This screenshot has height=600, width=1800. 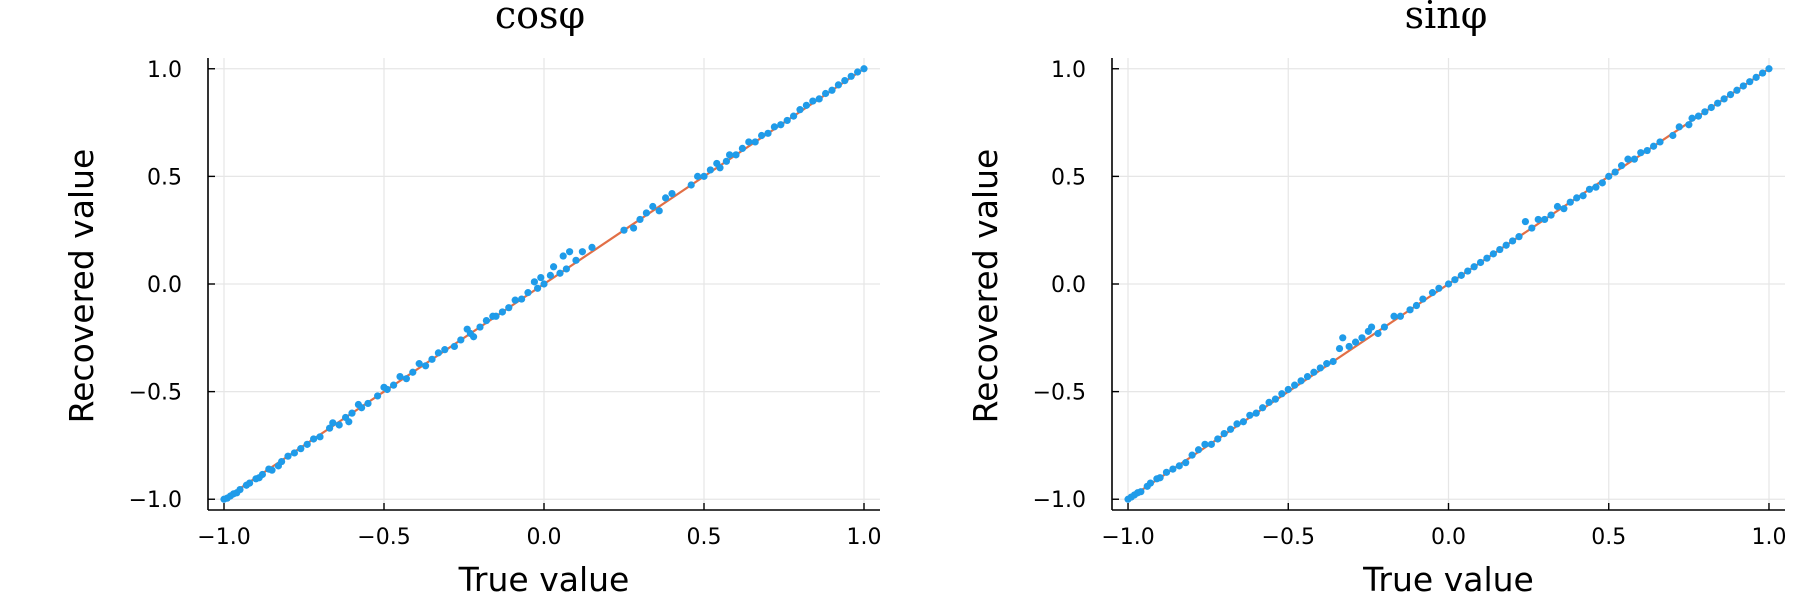 I want to click on y-tick-label: 1.0, so click(x=1068, y=70).